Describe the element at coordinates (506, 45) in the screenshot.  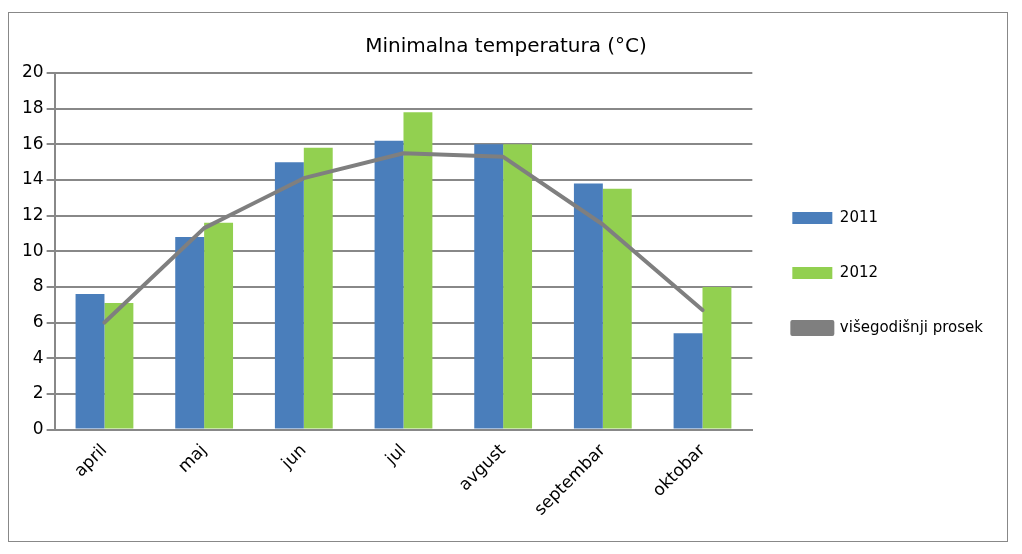
I see `chart-title: Minimalna temperatura (°C)` at that location.